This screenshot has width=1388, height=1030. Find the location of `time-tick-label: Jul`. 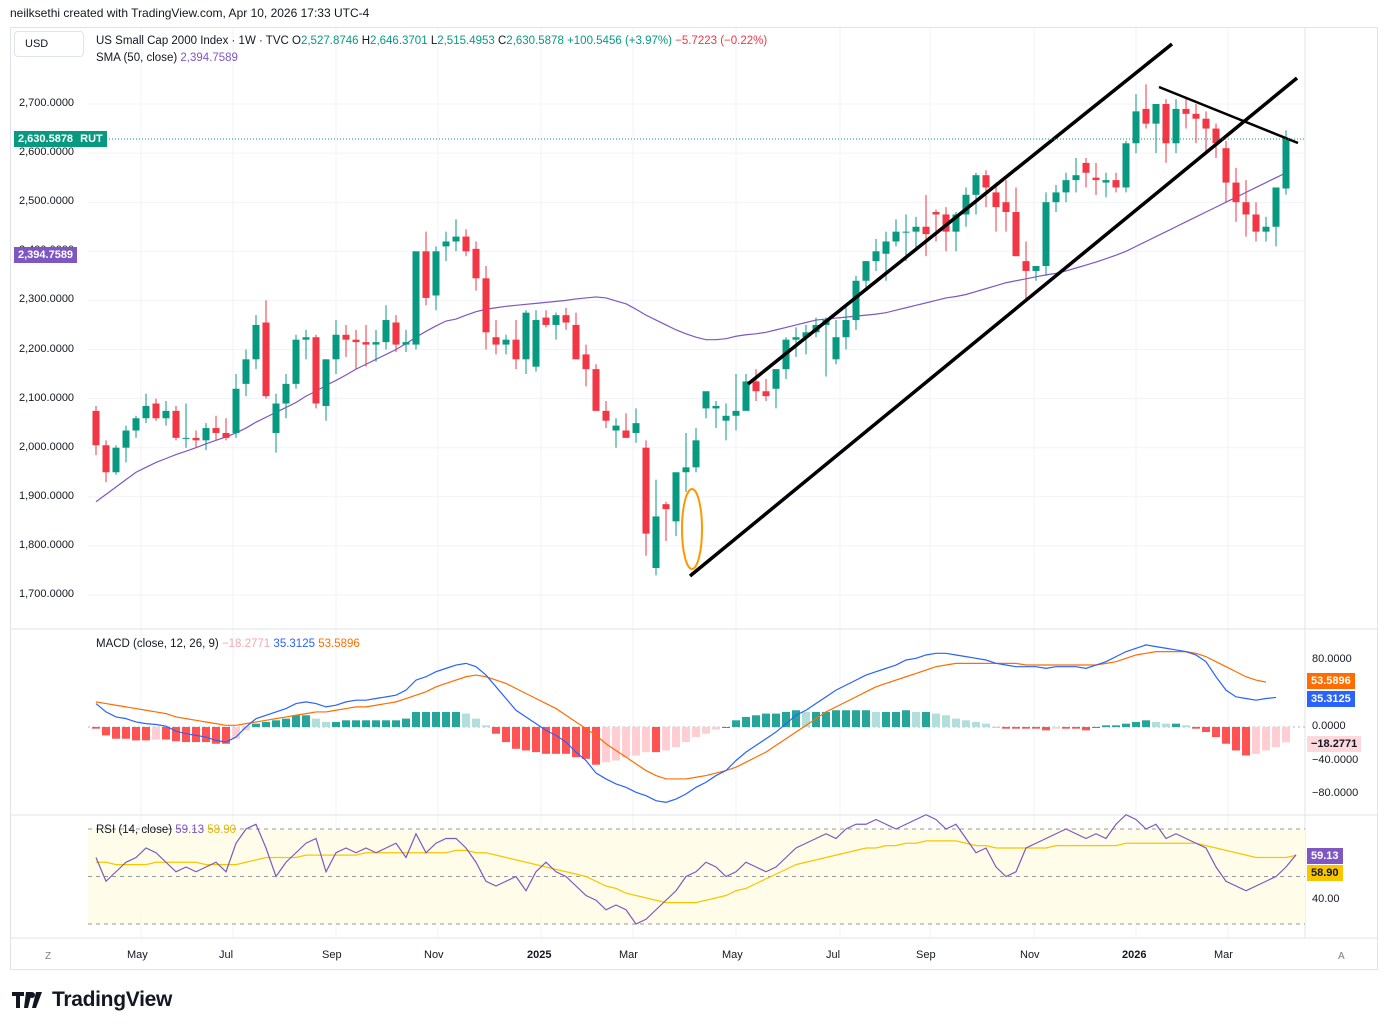

time-tick-label: Jul is located at coordinates (226, 955).